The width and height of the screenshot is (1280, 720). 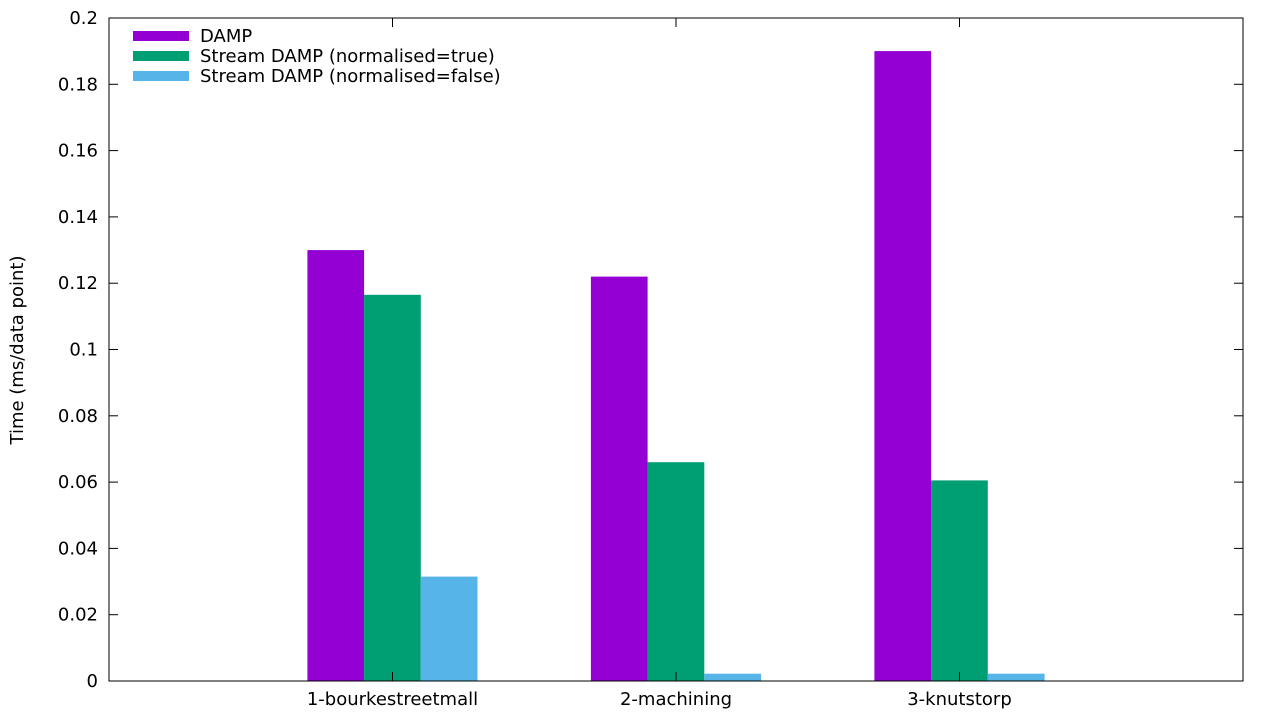 I want to click on x-tick-label: 1-bourkestreetmall, so click(x=392, y=699).